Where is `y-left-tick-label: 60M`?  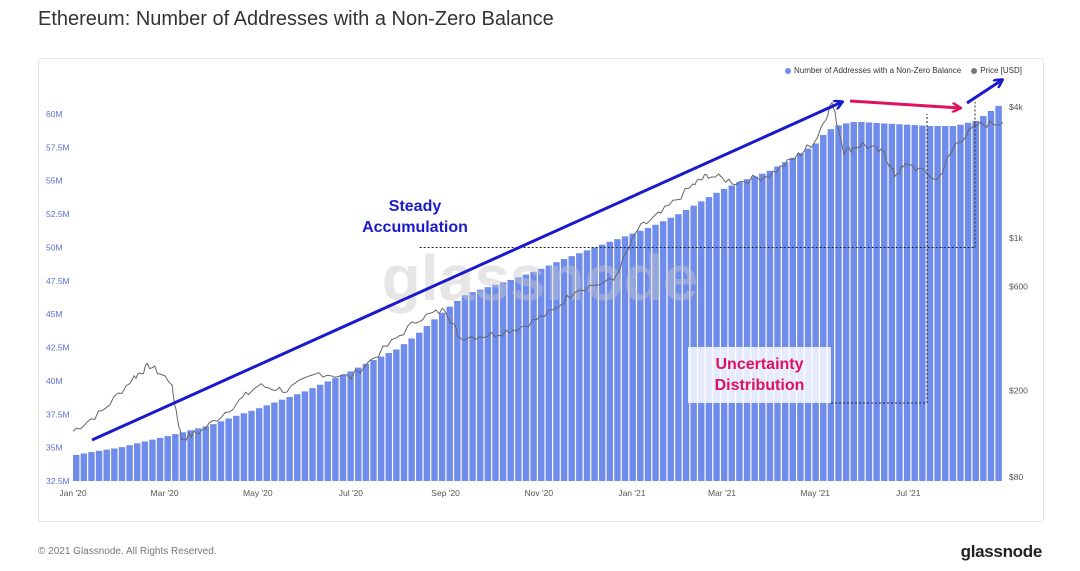
y-left-tick-label: 60M is located at coordinates (54, 114).